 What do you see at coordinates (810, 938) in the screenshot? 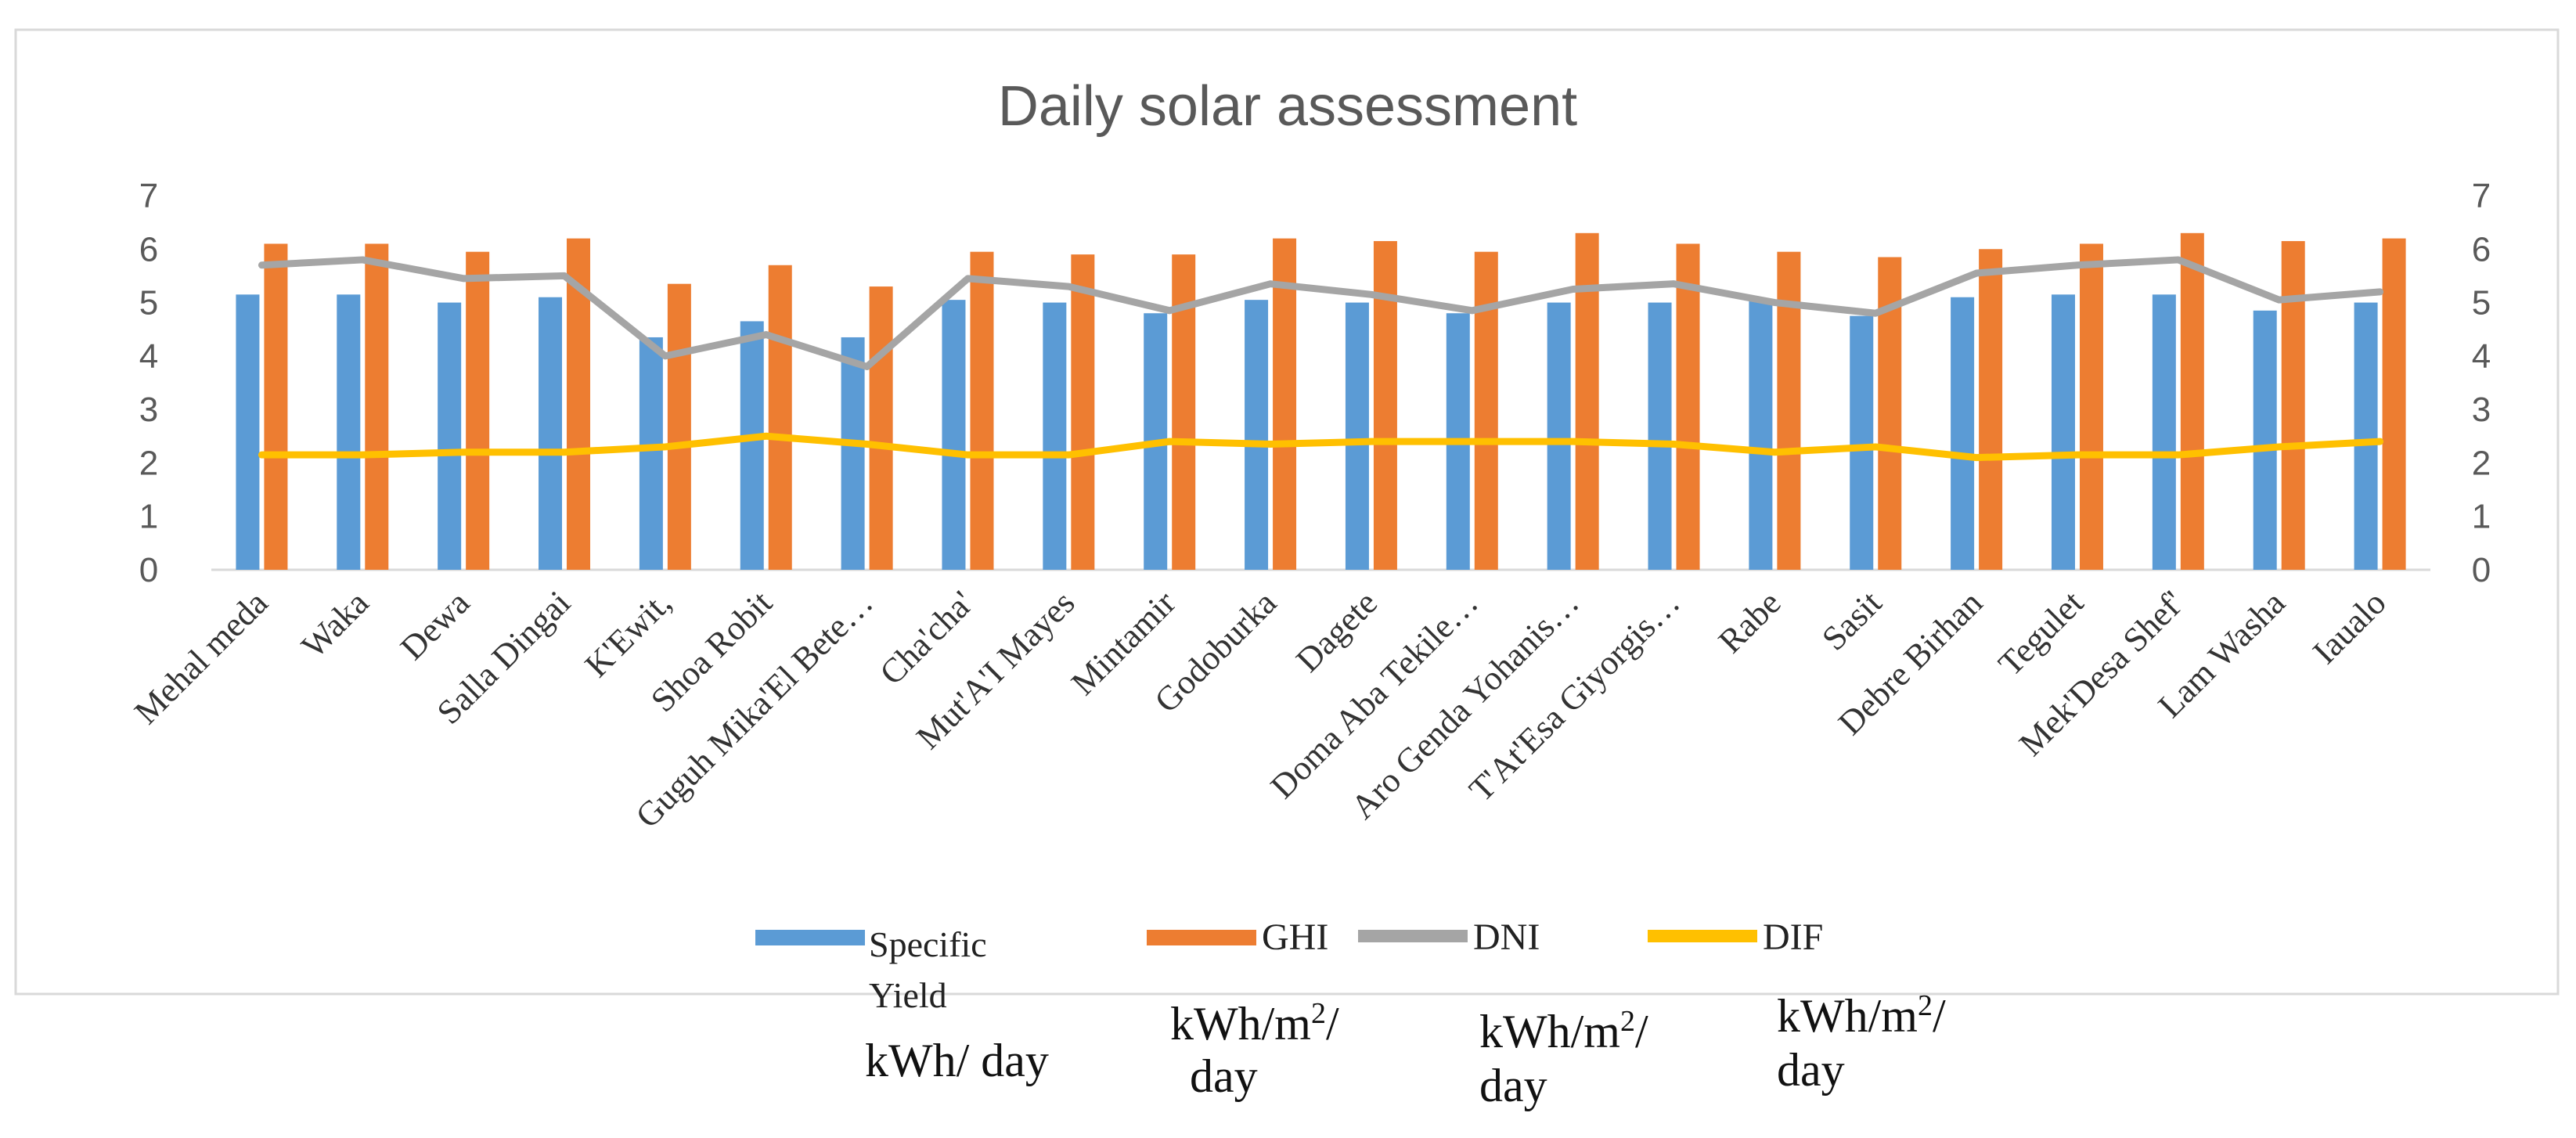
I see `legend-swatch-specific-yield` at bounding box center [810, 938].